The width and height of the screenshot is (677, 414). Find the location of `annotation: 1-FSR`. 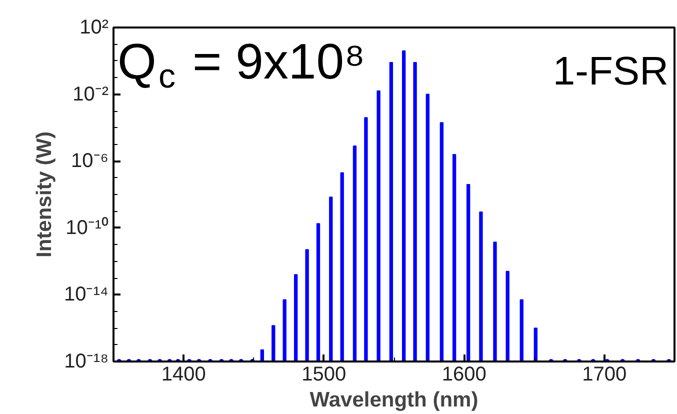

annotation: 1-FSR is located at coordinates (610, 72).